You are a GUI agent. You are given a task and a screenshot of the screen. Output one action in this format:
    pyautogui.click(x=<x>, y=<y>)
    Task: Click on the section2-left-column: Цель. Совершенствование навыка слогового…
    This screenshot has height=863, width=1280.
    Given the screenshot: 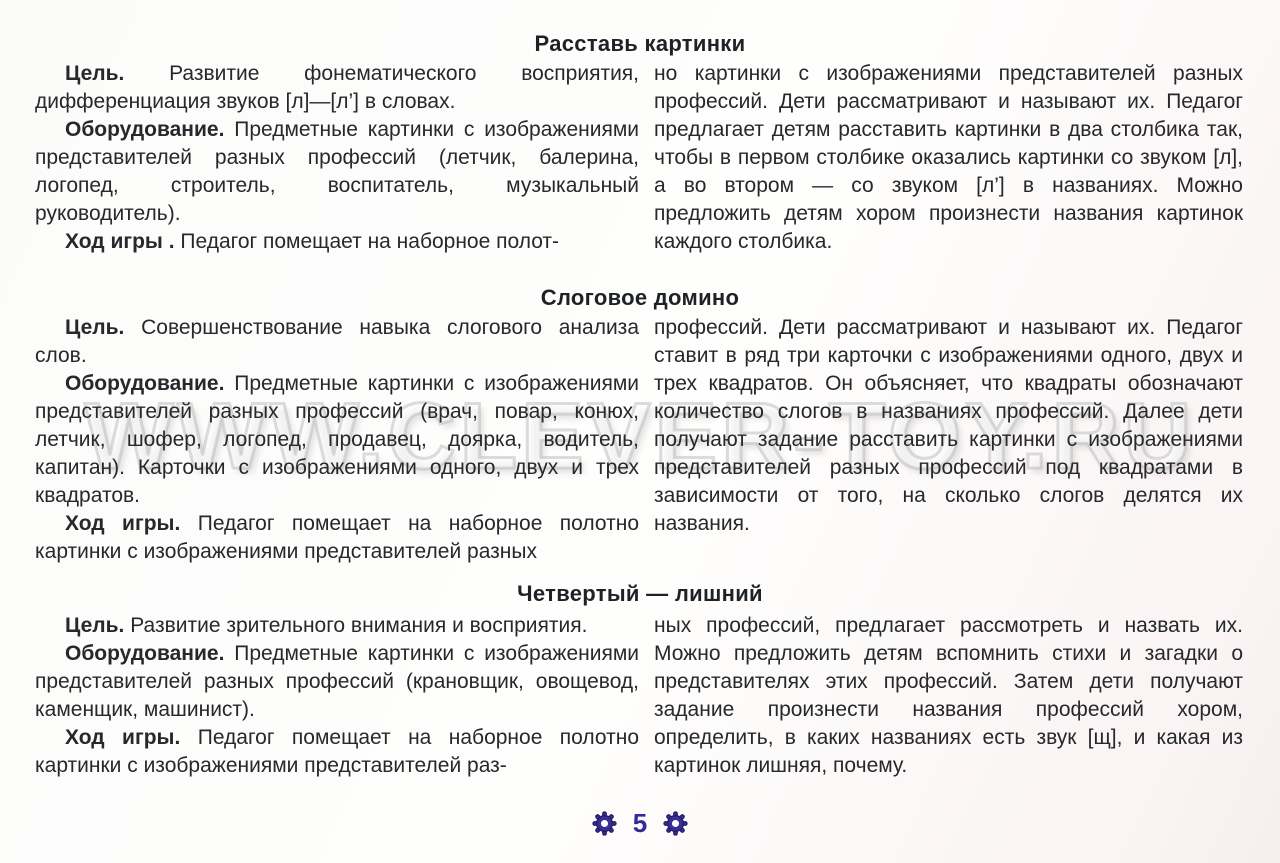 What is the action you would take?
    pyautogui.click(x=337, y=440)
    